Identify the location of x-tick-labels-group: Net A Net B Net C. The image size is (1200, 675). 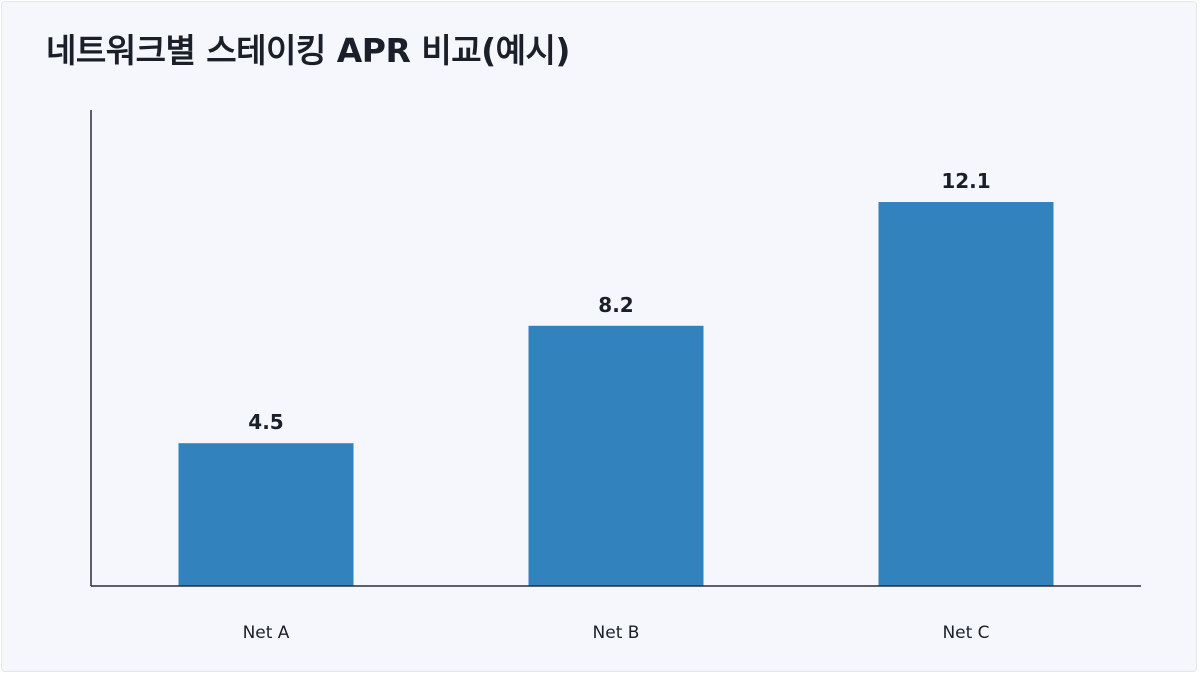
(616, 633).